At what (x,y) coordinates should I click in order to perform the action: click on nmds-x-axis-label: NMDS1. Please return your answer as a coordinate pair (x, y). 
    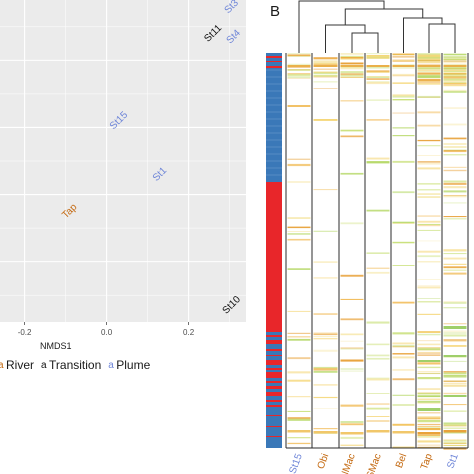
    Looking at the image, I should click on (56, 346).